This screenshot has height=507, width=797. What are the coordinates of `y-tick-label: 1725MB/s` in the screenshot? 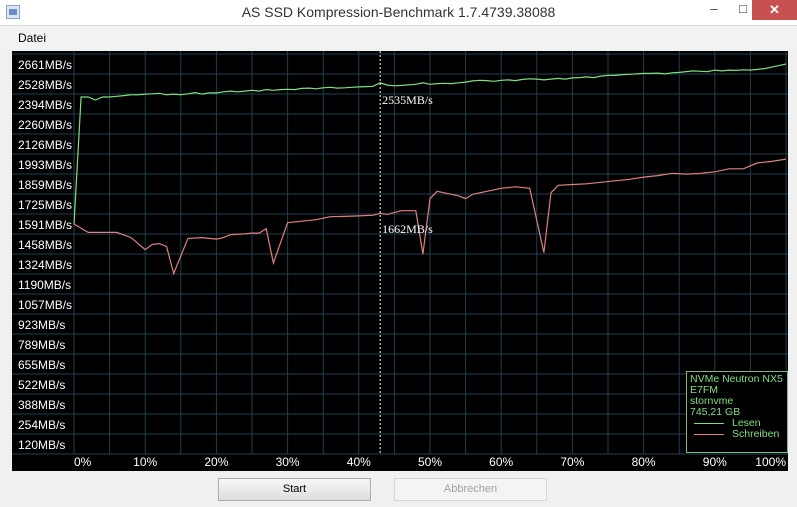 It's located at (45, 205).